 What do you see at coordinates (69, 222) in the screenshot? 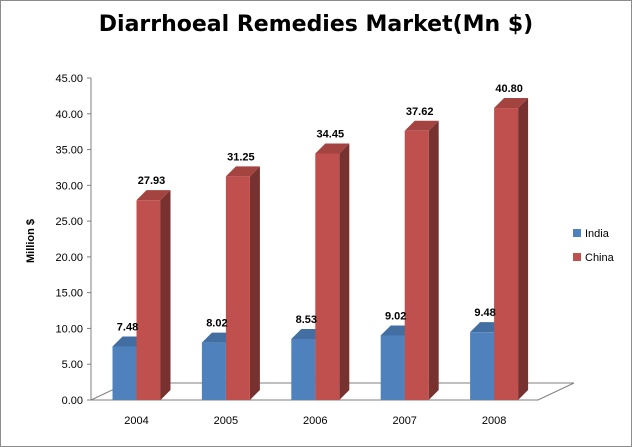
I see `y-tick-label: 25.00` at bounding box center [69, 222].